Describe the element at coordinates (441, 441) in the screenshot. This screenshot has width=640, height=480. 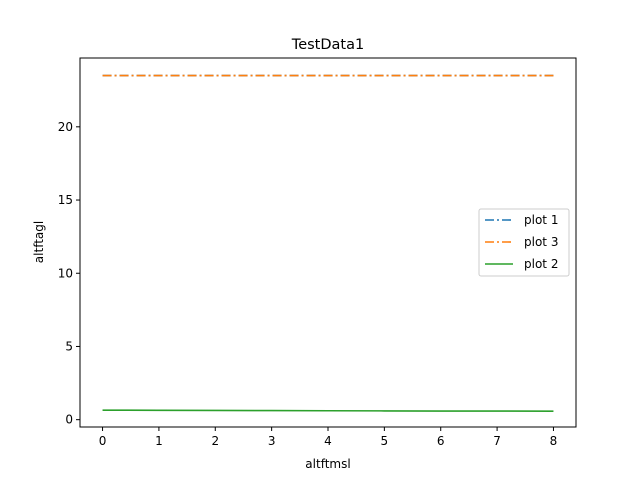
I see `x-tick-label: 6` at that location.